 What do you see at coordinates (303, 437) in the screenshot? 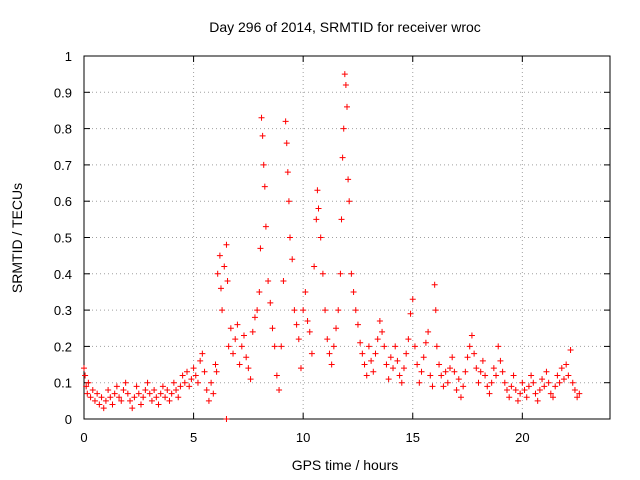
I see `x-tick-label: 10` at bounding box center [303, 437].